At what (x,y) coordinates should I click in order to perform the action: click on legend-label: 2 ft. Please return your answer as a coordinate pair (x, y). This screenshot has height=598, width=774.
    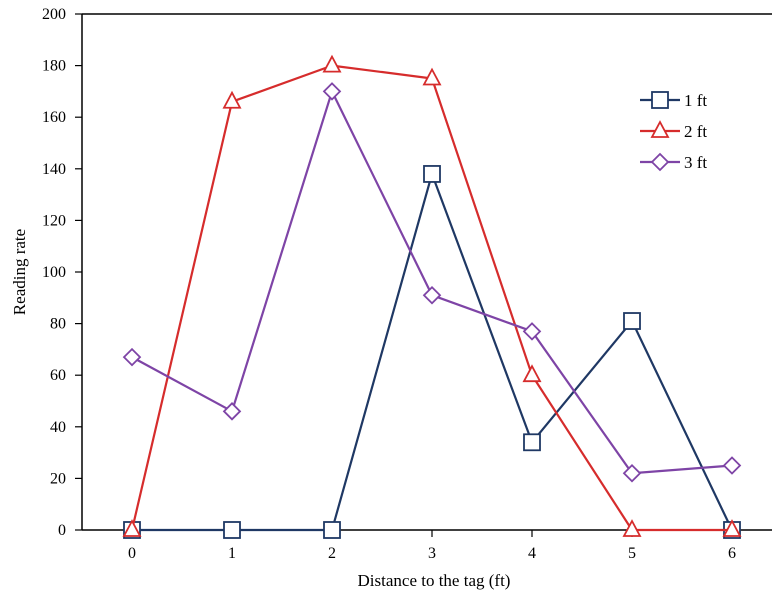
    Looking at the image, I should click on (695, 131).